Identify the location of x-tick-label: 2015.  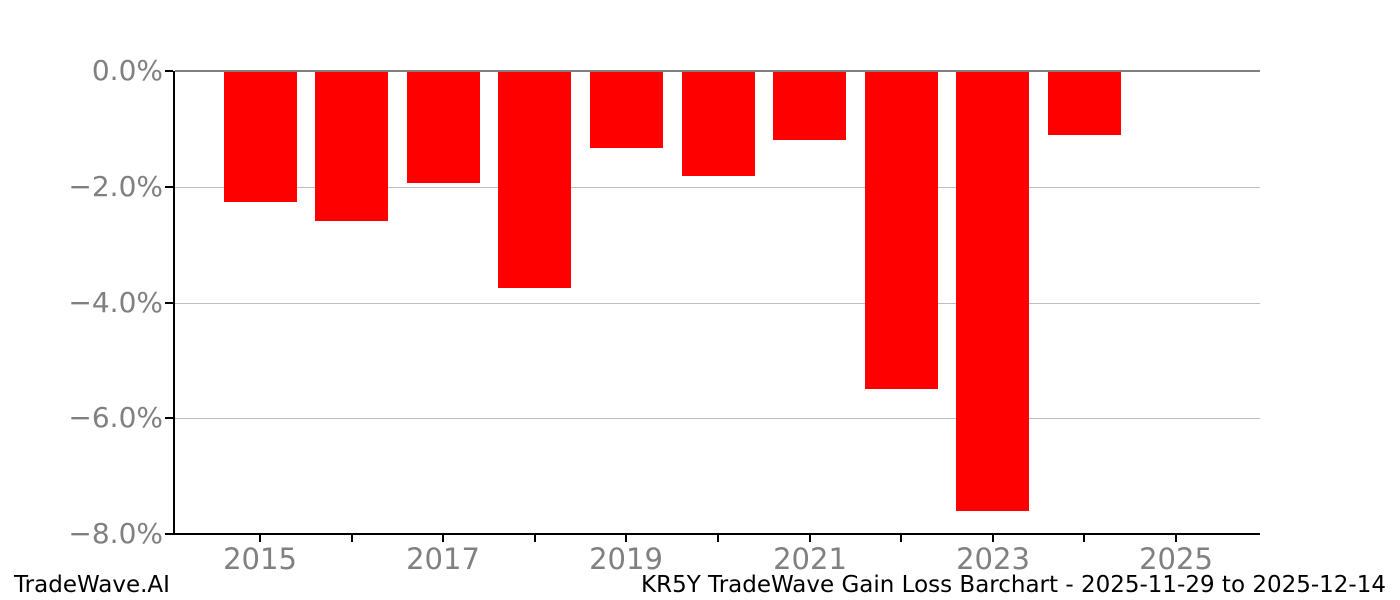
(260, 559).